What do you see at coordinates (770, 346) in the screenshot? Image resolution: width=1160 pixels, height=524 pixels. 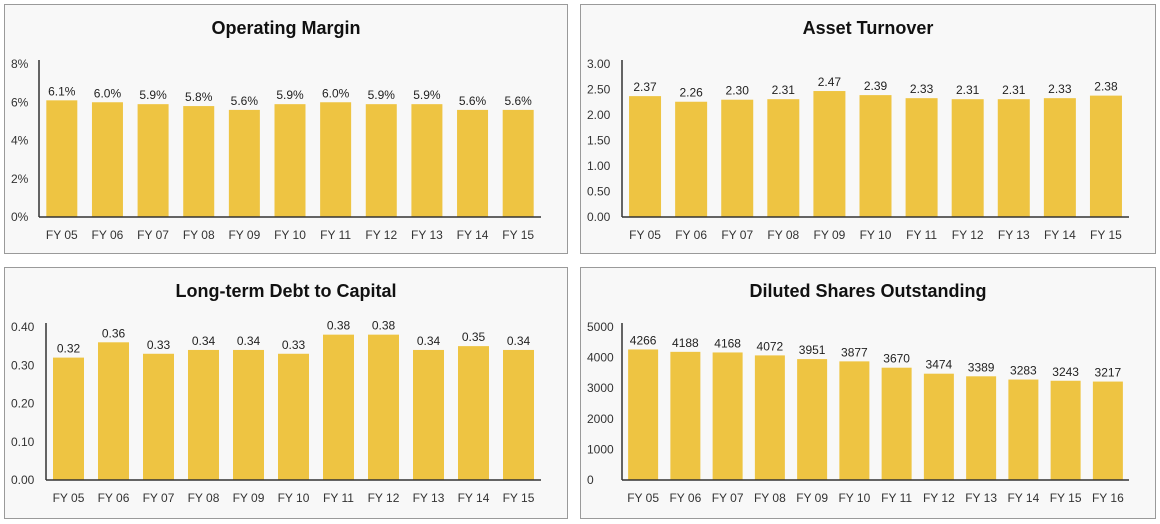 I see `data-label: 4072` at bounding box center [770, 346].